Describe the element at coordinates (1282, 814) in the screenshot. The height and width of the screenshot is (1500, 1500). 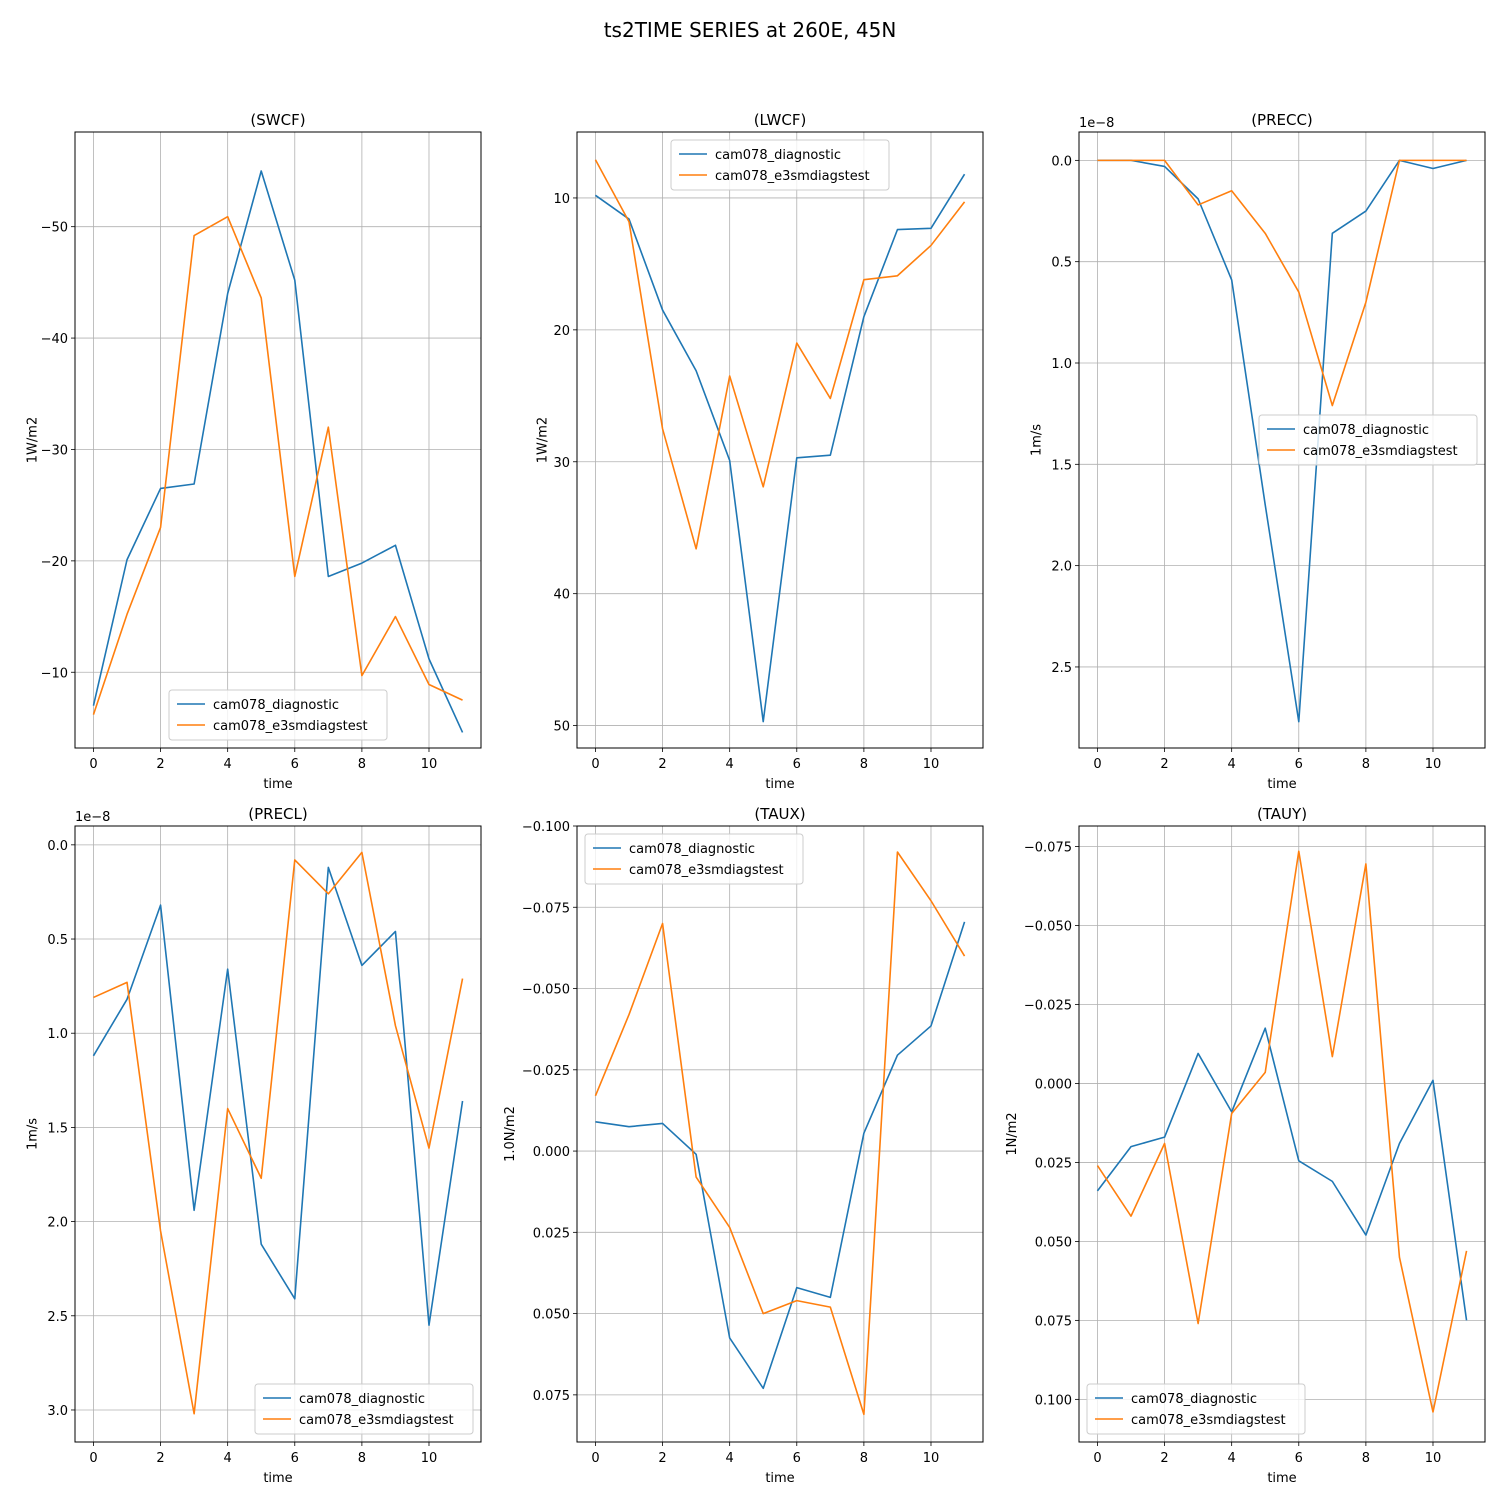
I see `subplot-title: (TAUY)` at that location.